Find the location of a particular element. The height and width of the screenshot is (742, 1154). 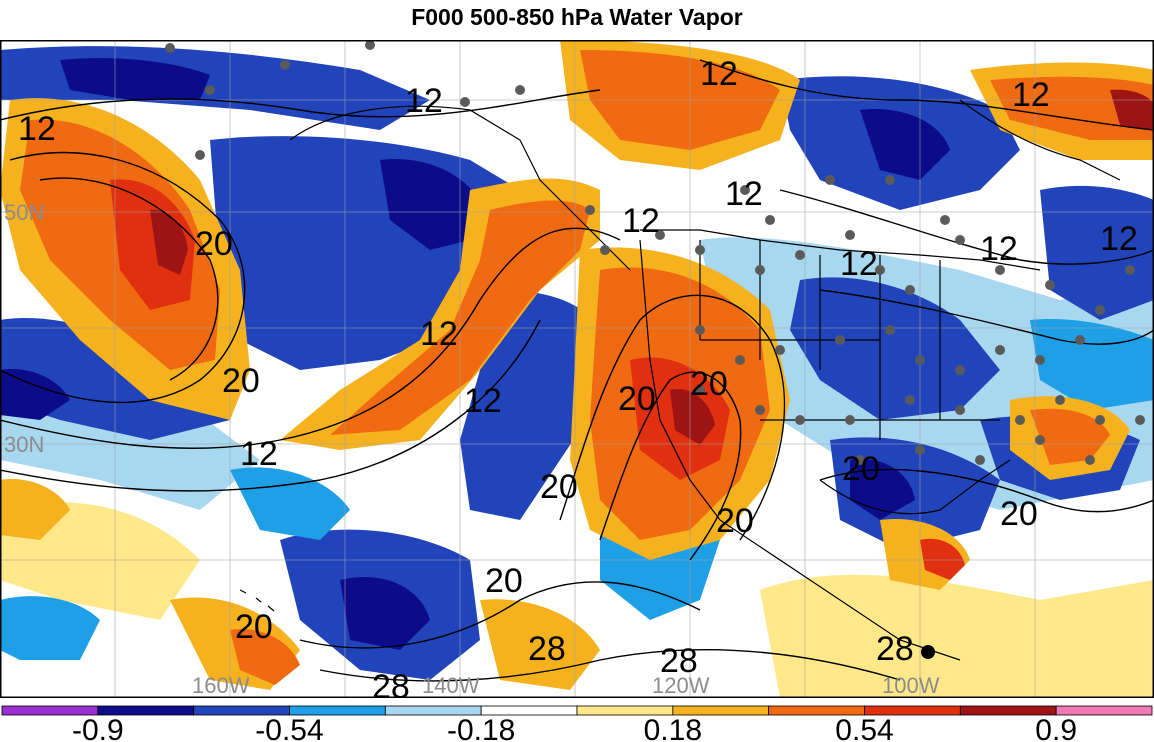

us-west-coast is located at coordinates (680, 380).